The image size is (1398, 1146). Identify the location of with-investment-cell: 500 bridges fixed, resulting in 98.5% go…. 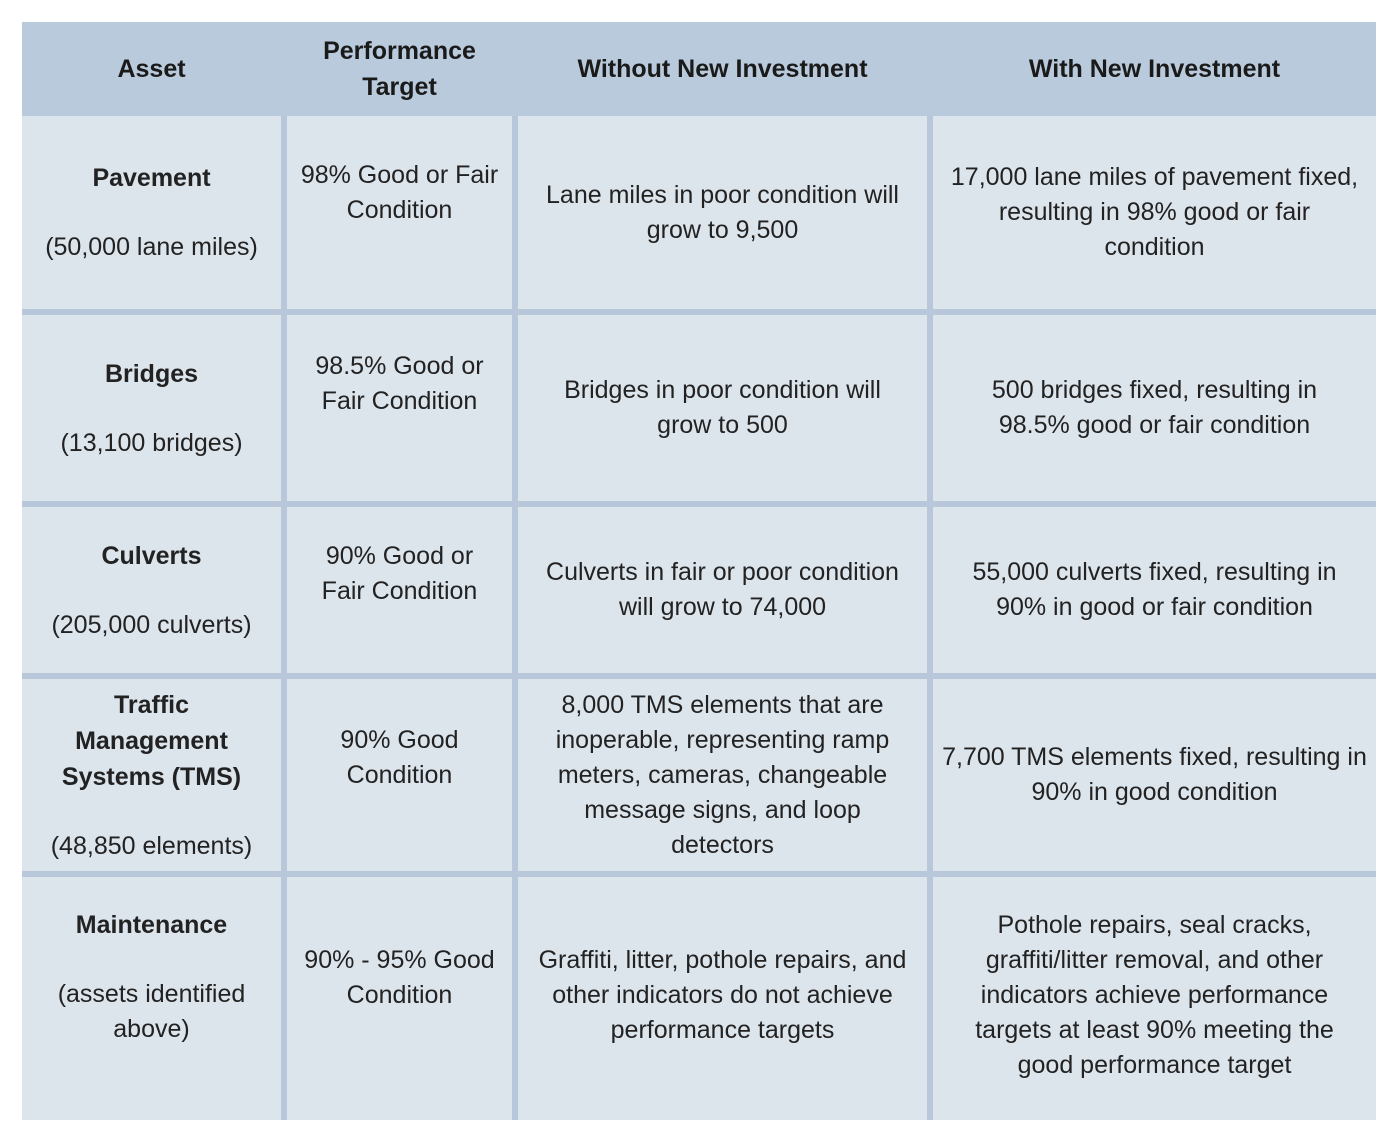
(1154, 408).